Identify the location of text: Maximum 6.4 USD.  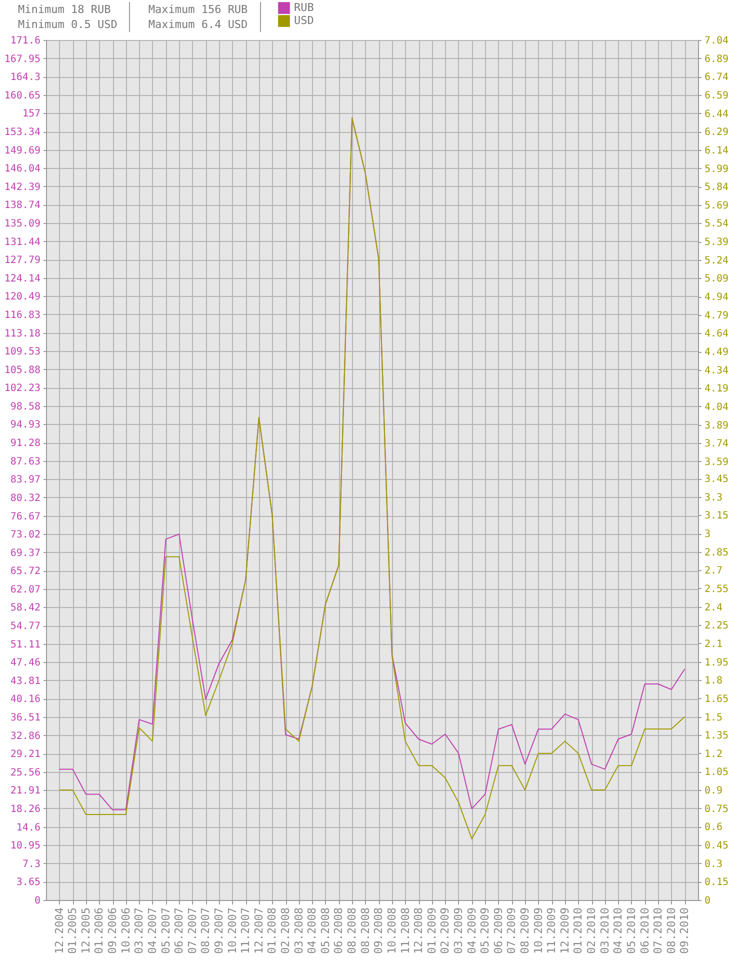
(204, 24).